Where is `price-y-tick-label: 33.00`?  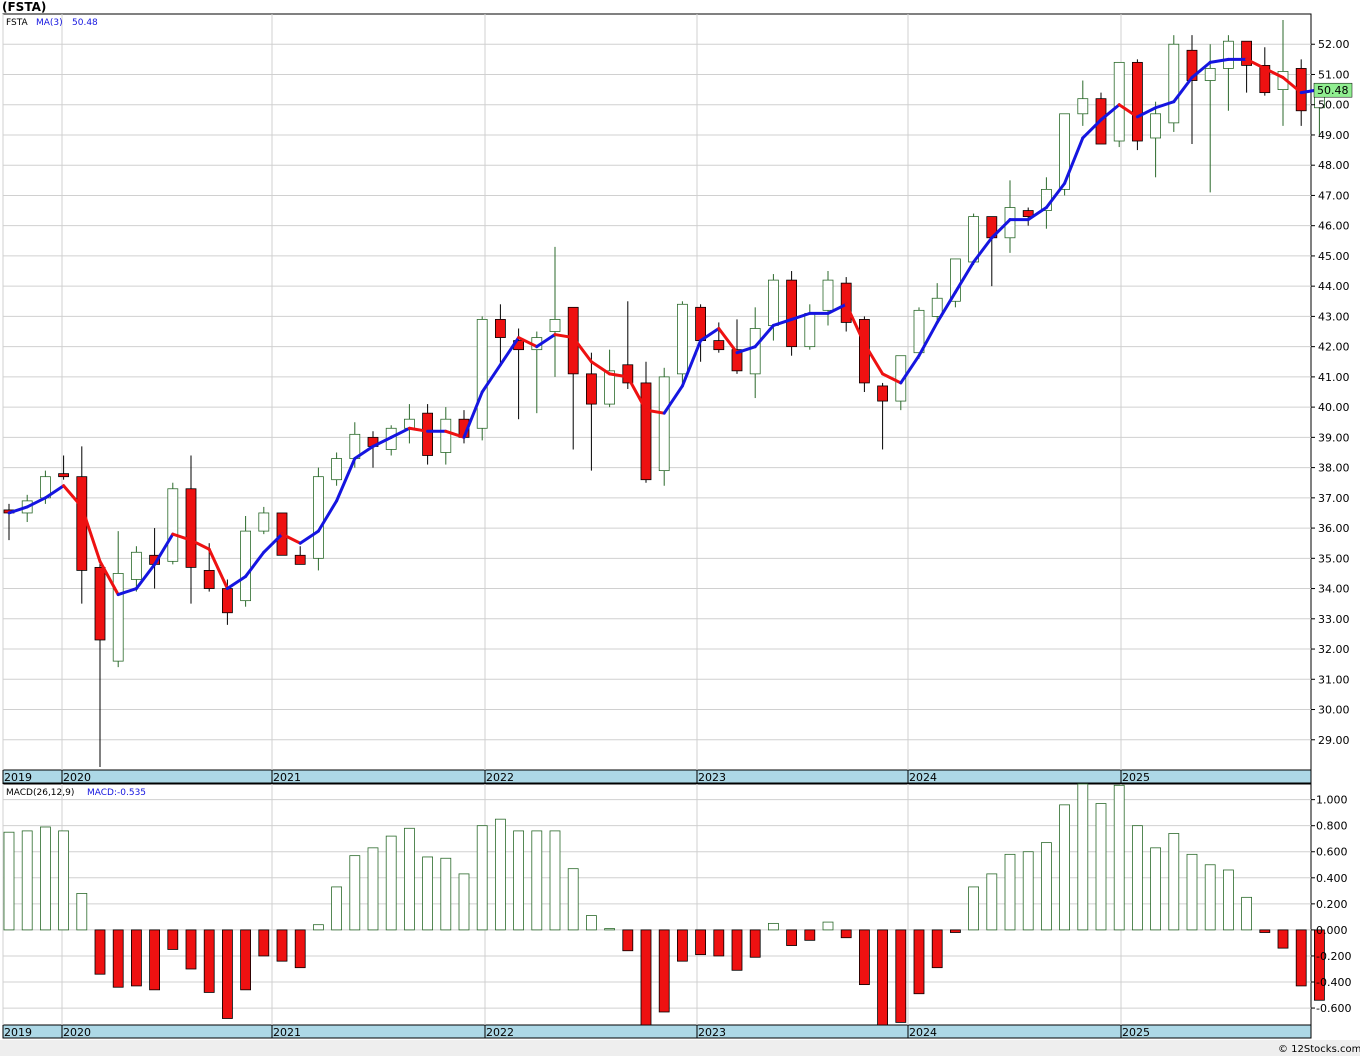 price-y-tick-label: 33.00 is located at coordinates (1334, 619).